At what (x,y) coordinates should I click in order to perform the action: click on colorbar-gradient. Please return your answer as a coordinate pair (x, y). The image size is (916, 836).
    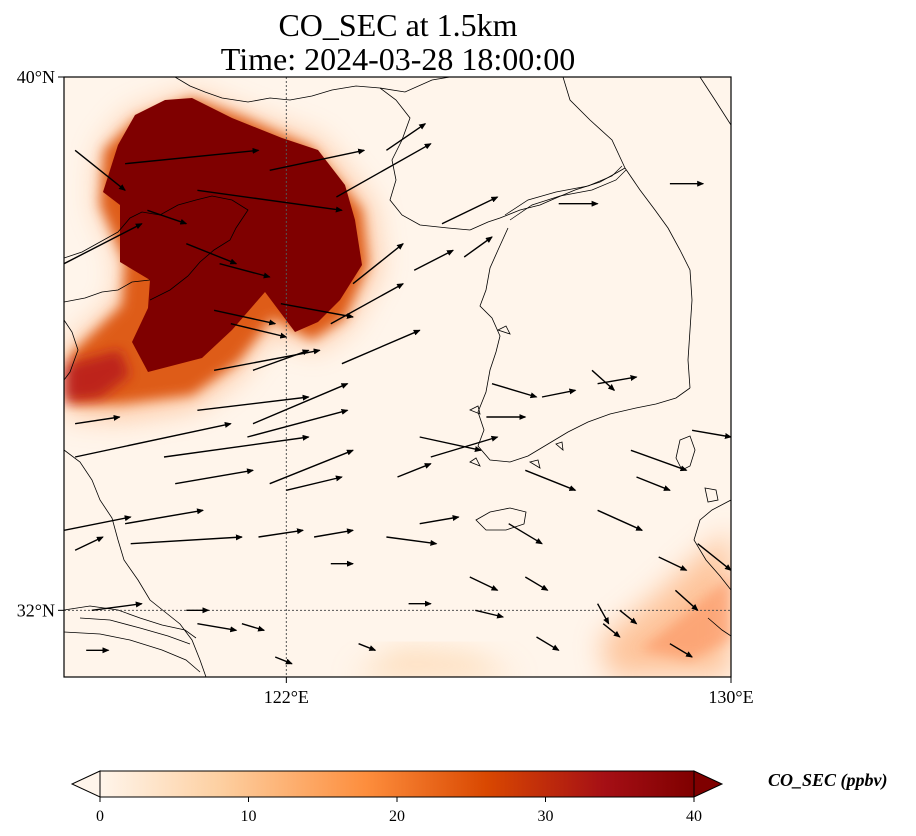
    Looking at the image, I should click on (397, 784).